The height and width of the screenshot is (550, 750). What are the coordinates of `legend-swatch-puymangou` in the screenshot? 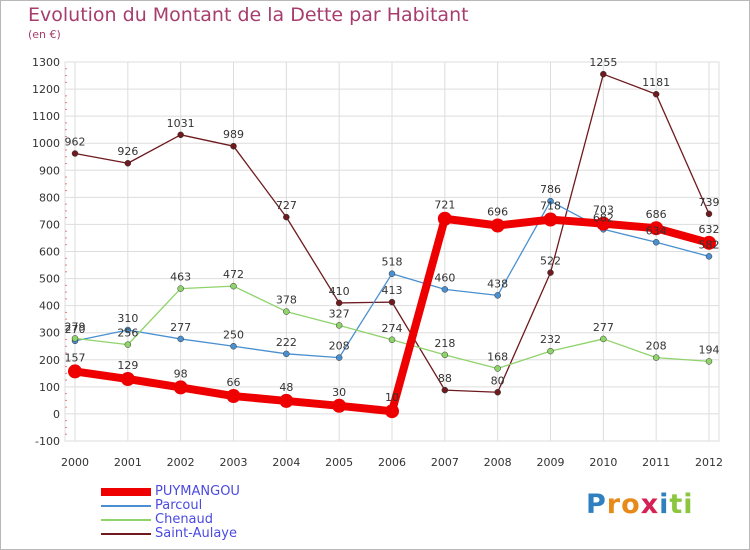 It's located at (126, 492).